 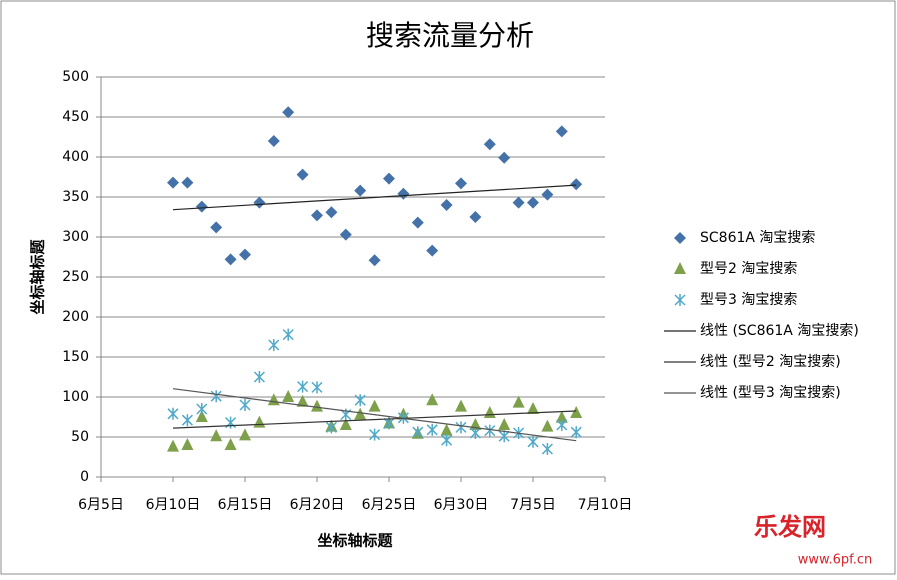 I want to click on y-tick-label: 0, so click(x=84, y=477).